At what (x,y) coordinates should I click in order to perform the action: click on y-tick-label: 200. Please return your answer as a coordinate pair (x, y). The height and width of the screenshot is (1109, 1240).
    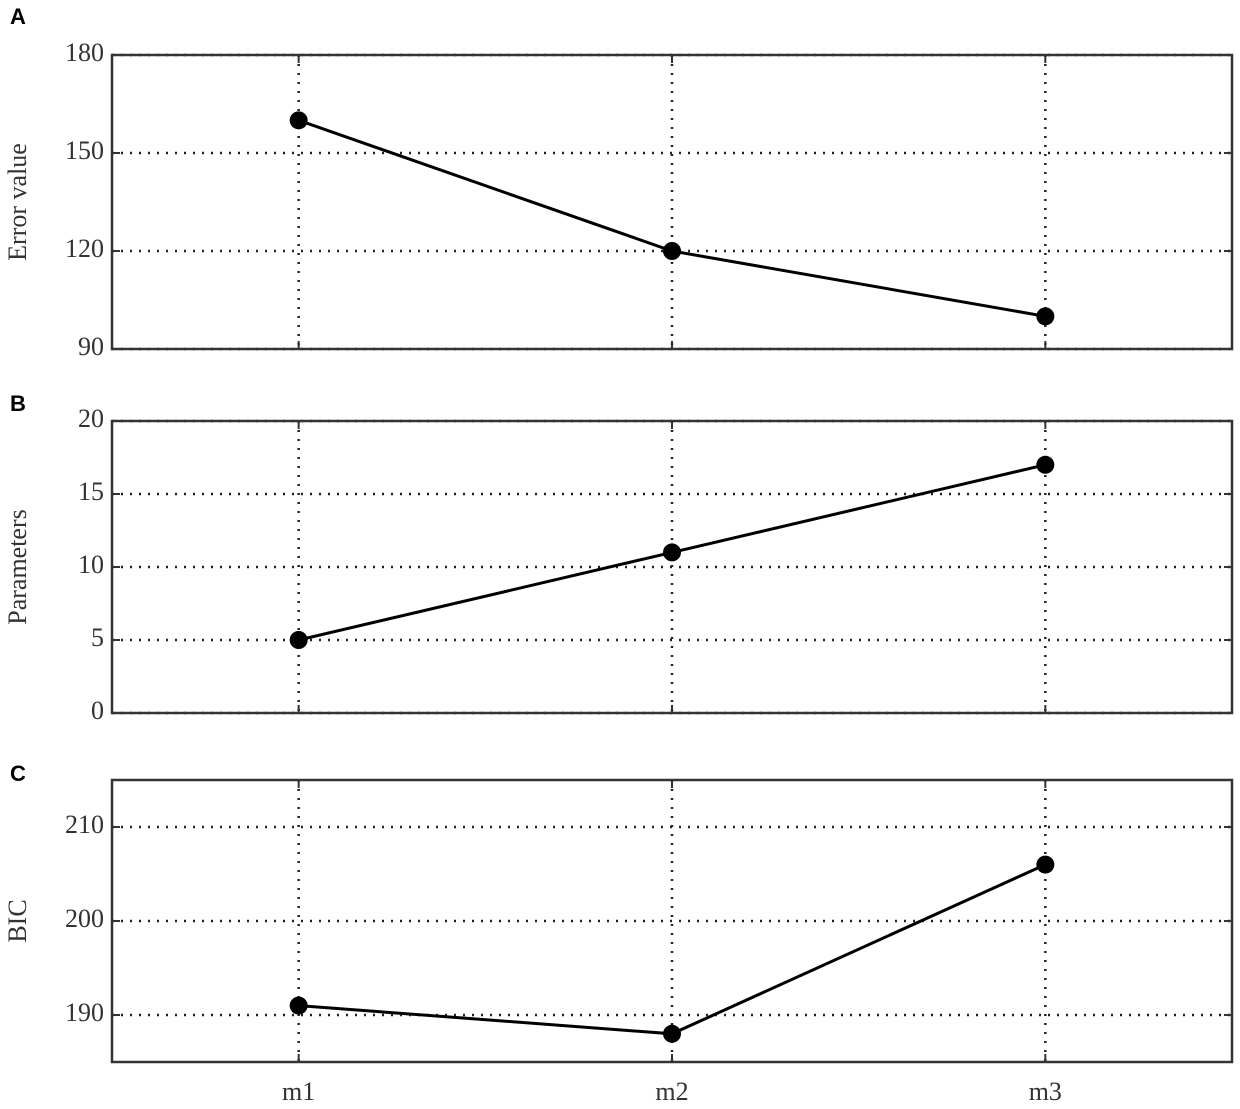
    Looking at the image, I should click on (84, 918).